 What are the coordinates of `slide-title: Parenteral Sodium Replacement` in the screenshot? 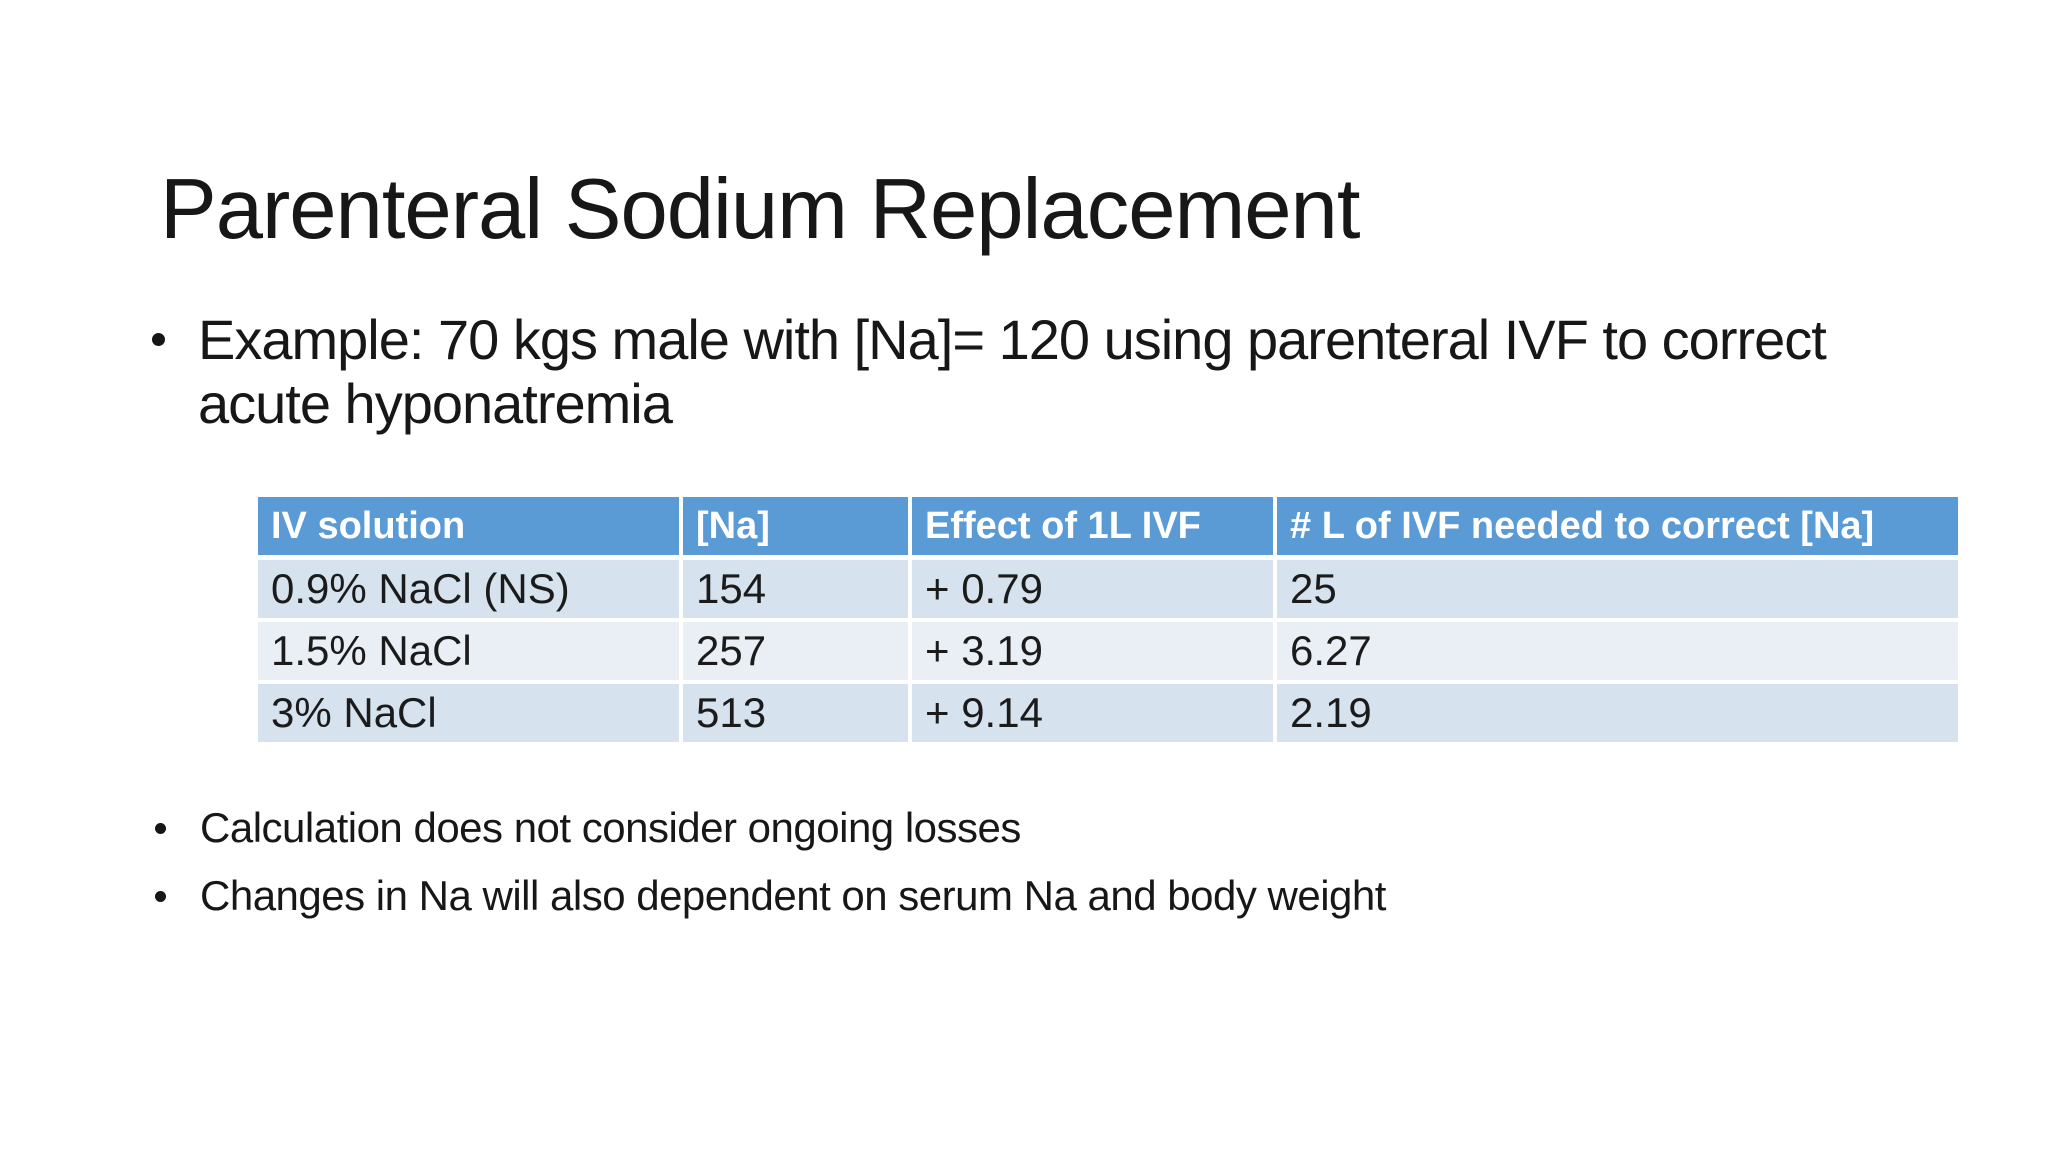 It's located at (760, 209).